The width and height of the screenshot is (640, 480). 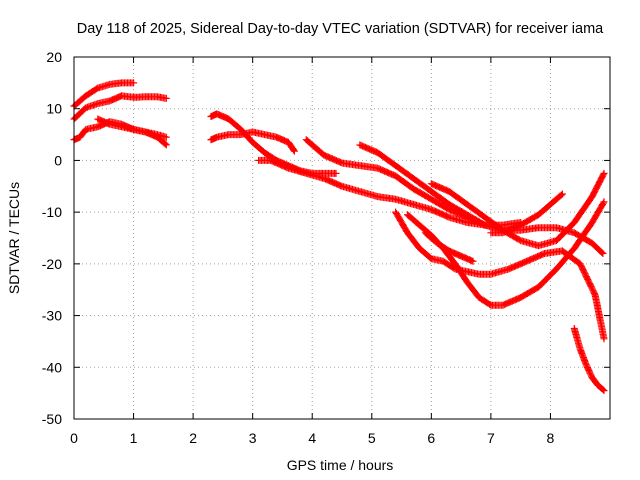 I want to click on x-axis-label: GPS time / hours, so click(x=340, y=465).